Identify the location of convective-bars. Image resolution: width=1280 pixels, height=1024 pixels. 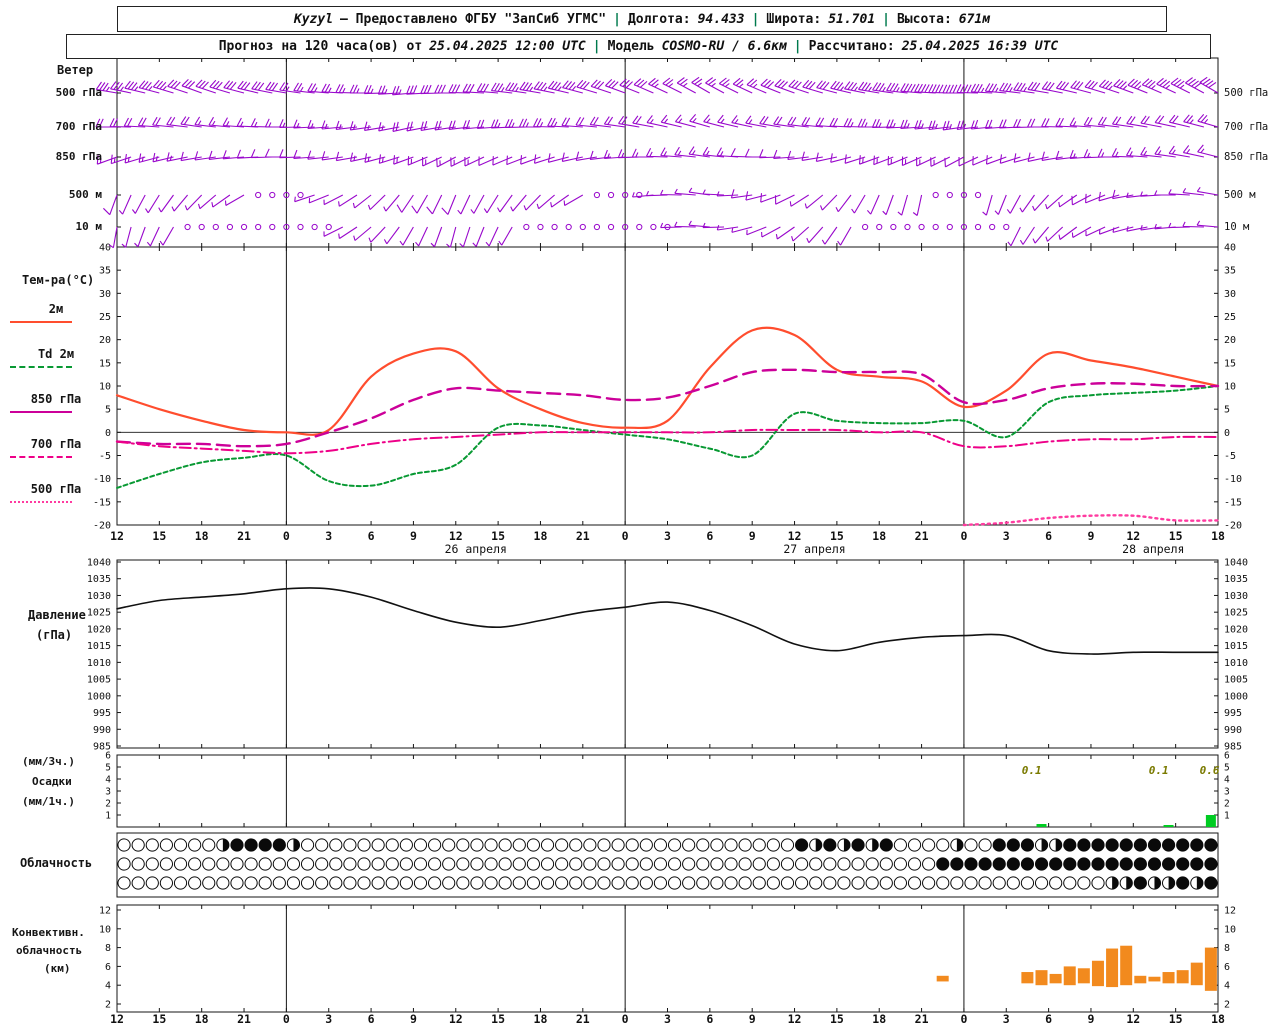
(1076, 968).